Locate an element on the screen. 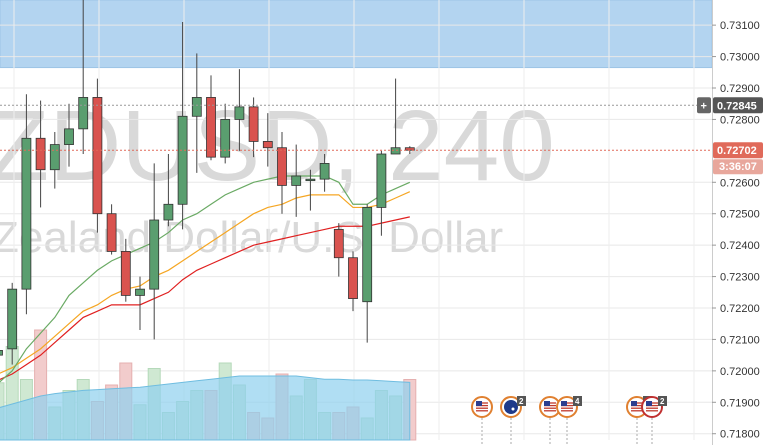 The image size is (764, 445). au-flag-icon is located at coordinates (511, 407).